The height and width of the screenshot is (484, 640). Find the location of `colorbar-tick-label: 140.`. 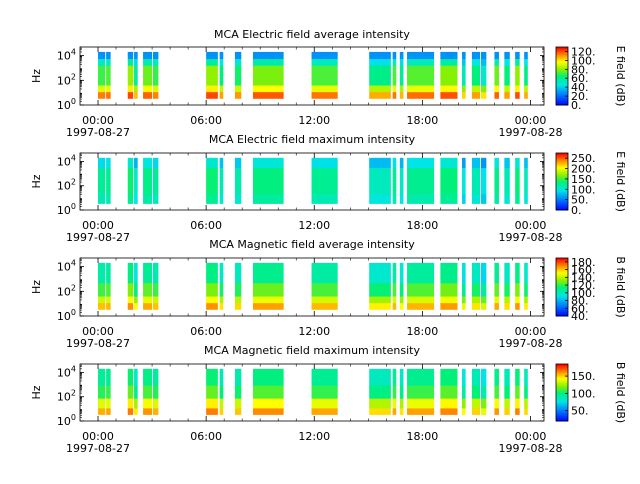

colorbar-tick-label: 140. is located at coordinates (583, 277).